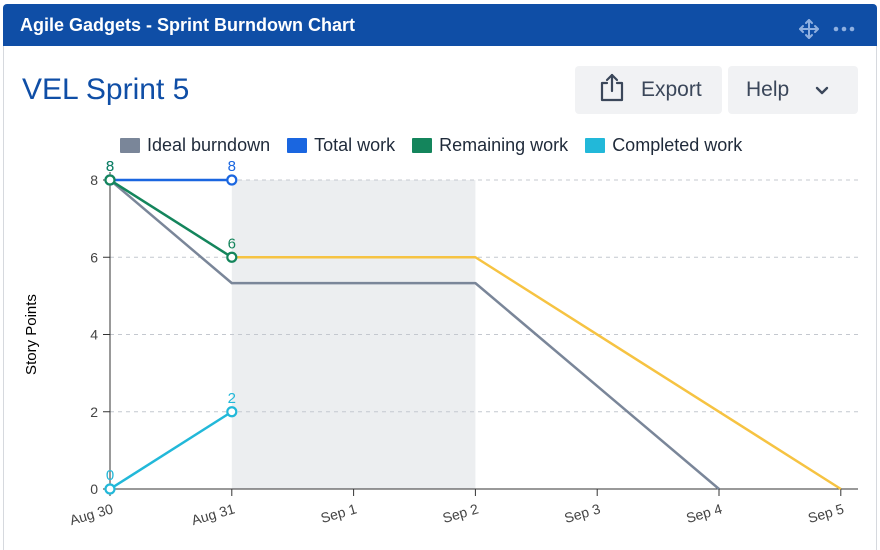 The height and width of the screenshot is (550, 880). What do you see at coordinates (822, 90) in the screenshot?
I see `chevron-down-icon` at bounding box center [822, 90].